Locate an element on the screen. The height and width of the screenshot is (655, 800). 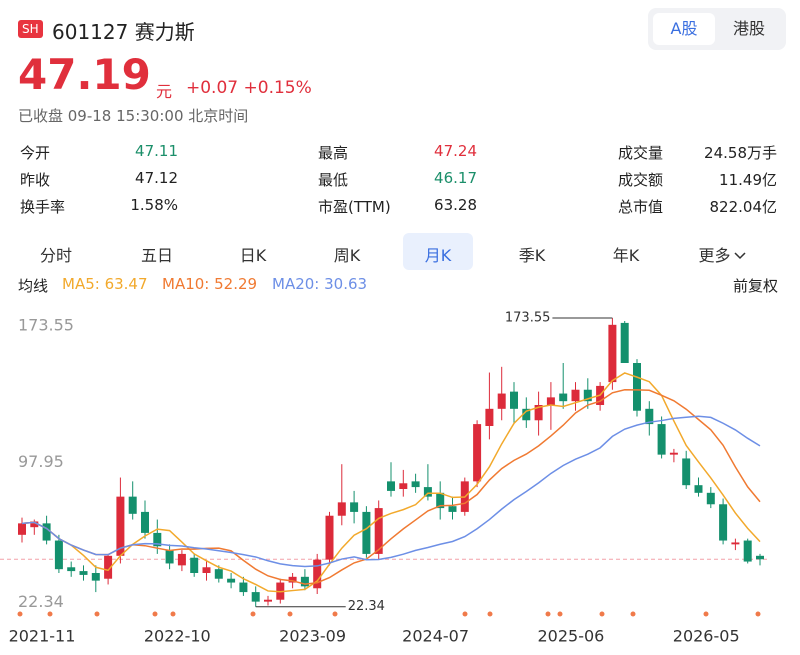
x-tick-label: 2021-11 is located at coordinates (42, 636).